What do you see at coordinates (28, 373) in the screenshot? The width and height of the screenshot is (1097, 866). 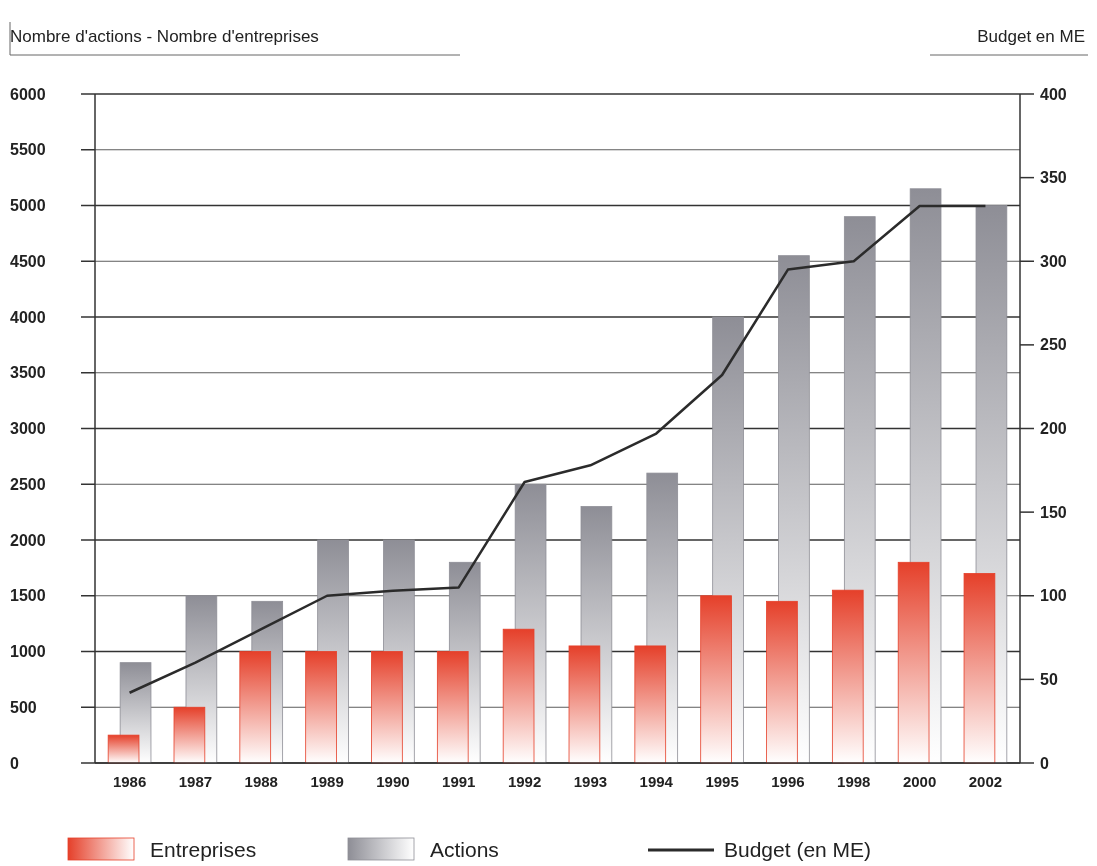 I see `y-tick-label: 3500` at bounding box center [28, 373].